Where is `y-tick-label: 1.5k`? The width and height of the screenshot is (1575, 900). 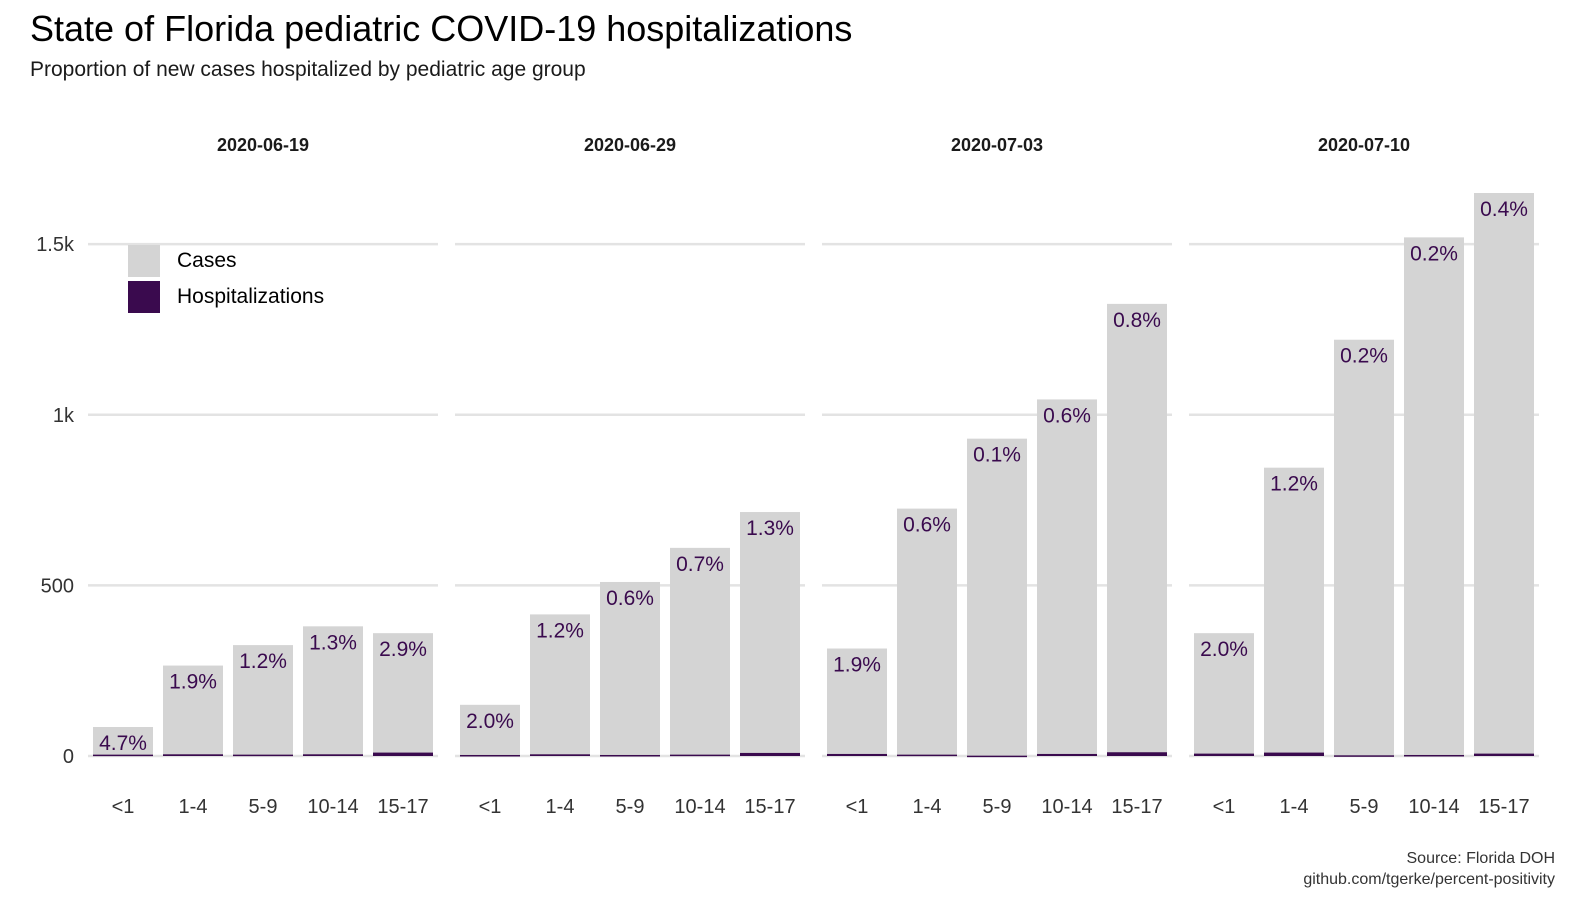 y-tick-label: 1.5k is located at coordinates (55, 245).